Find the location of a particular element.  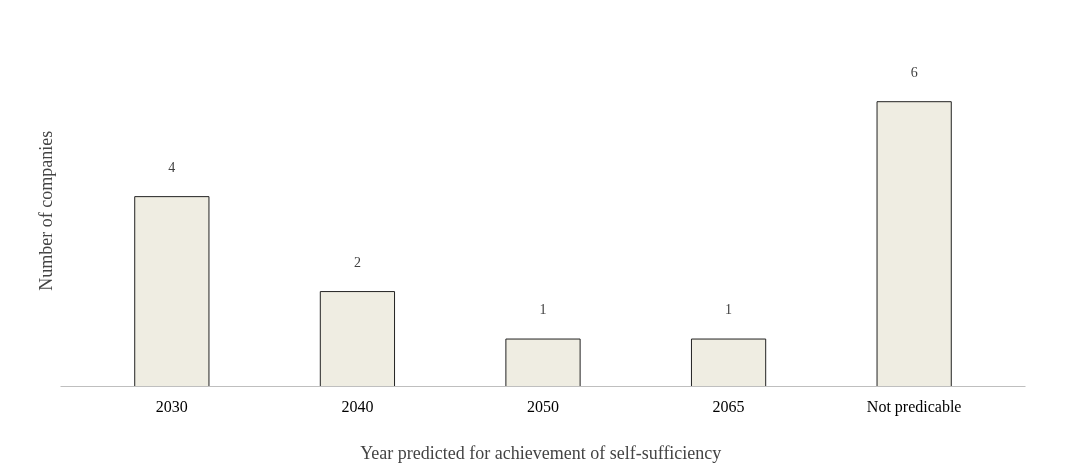

y-axis-title: Number of companies is located at coordinates (45, 210).